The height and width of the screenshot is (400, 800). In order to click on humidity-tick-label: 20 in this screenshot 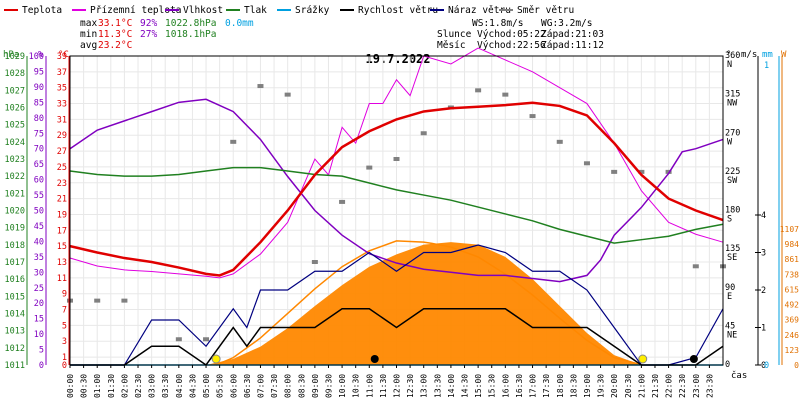, I will do `click(39, 304)`.